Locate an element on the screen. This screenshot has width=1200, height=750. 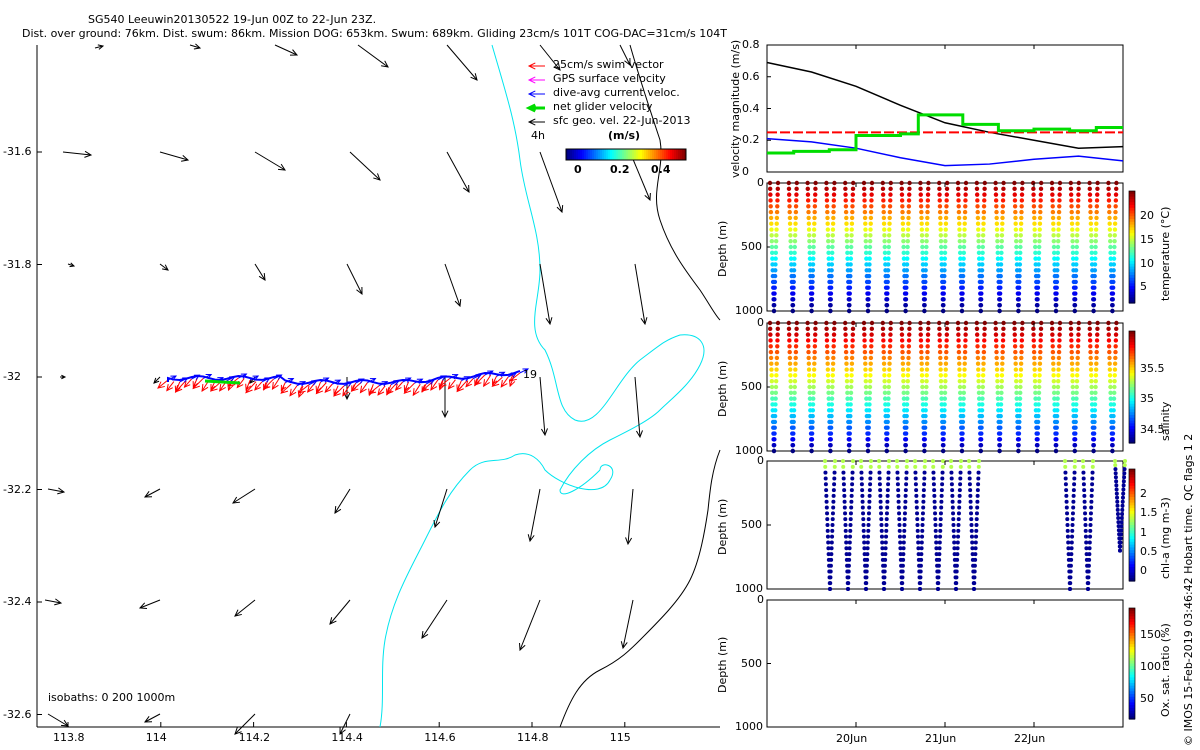
legend-colorbar-cell is located at coordinates (657, 154).